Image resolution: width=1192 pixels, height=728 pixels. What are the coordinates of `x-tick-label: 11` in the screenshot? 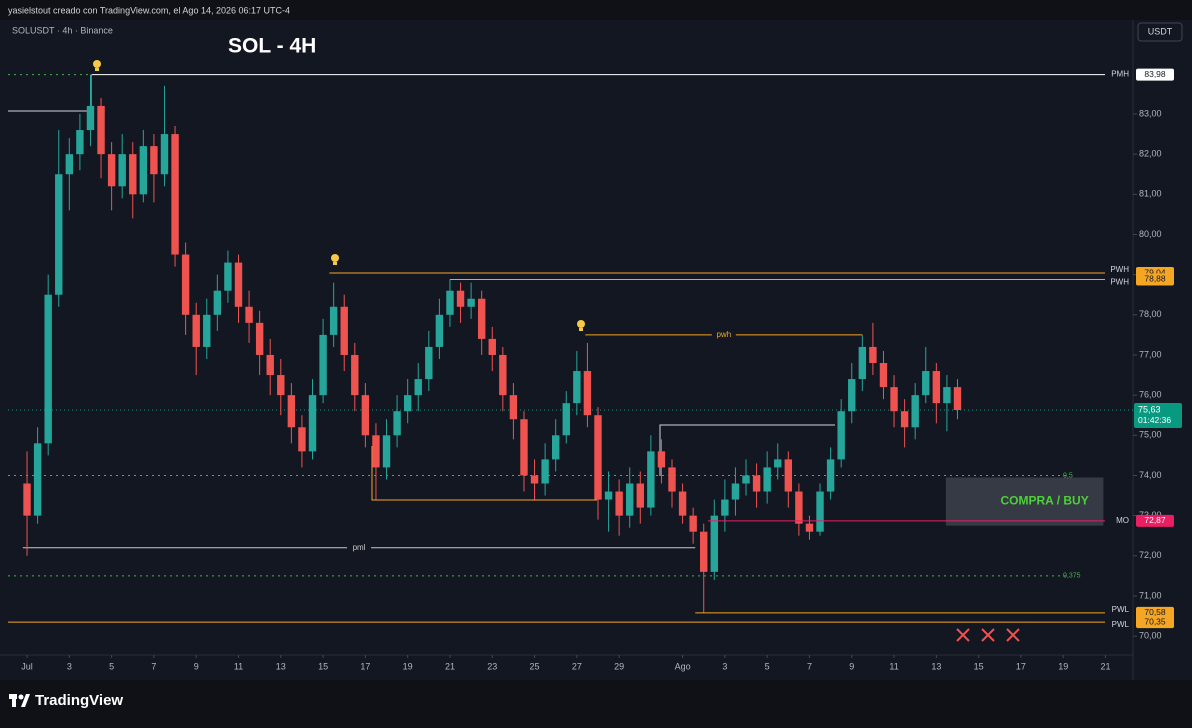 It's located at (238, 666).